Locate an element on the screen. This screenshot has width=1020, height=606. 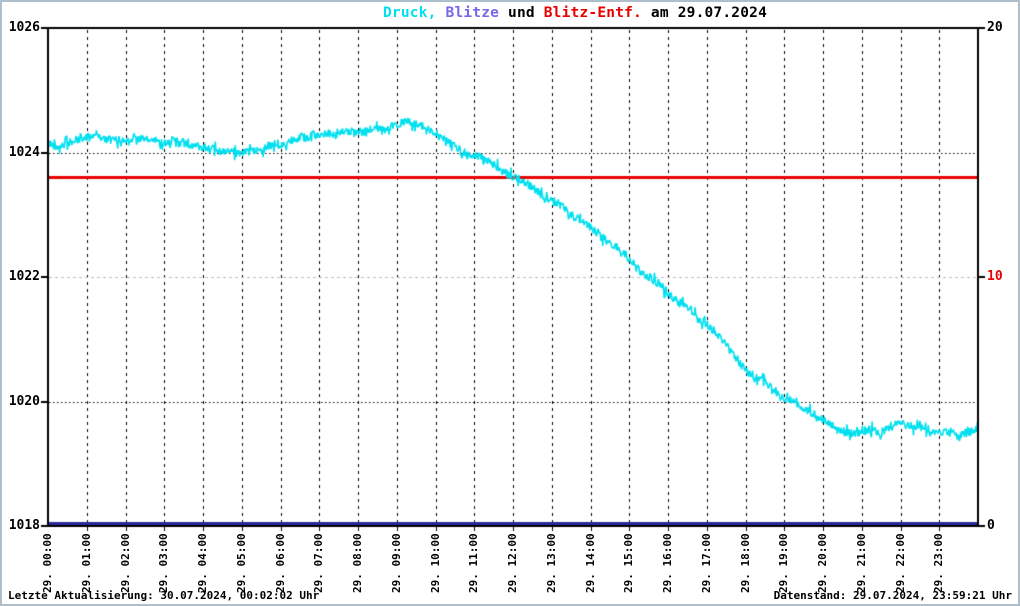
x-tick-label: 29. 11:00 is located at coordinates (474, 563).